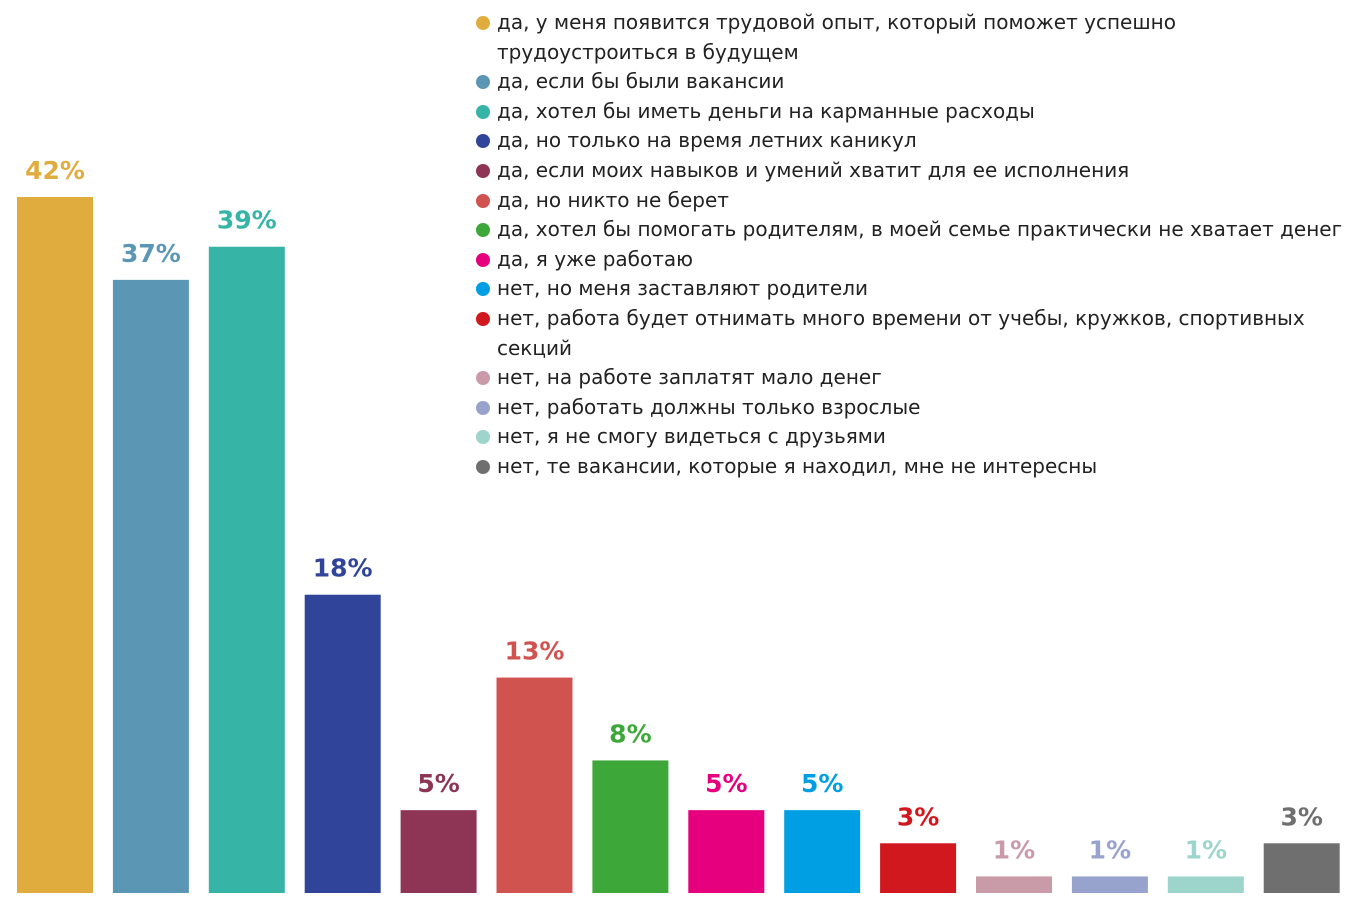 This screenshot has width=1352, height=900. I want to click on value-label: 13%, so click(535, 651).